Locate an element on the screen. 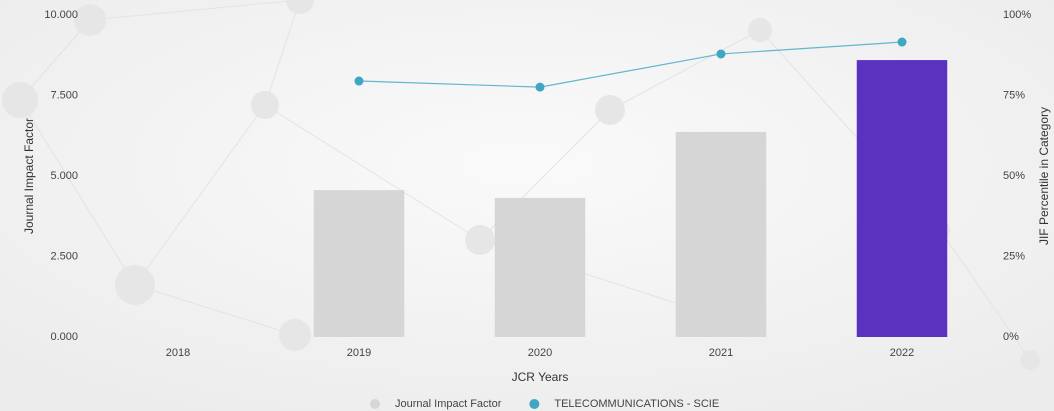  y2-tick-label: 100% is located at coordinates (1017, 15).